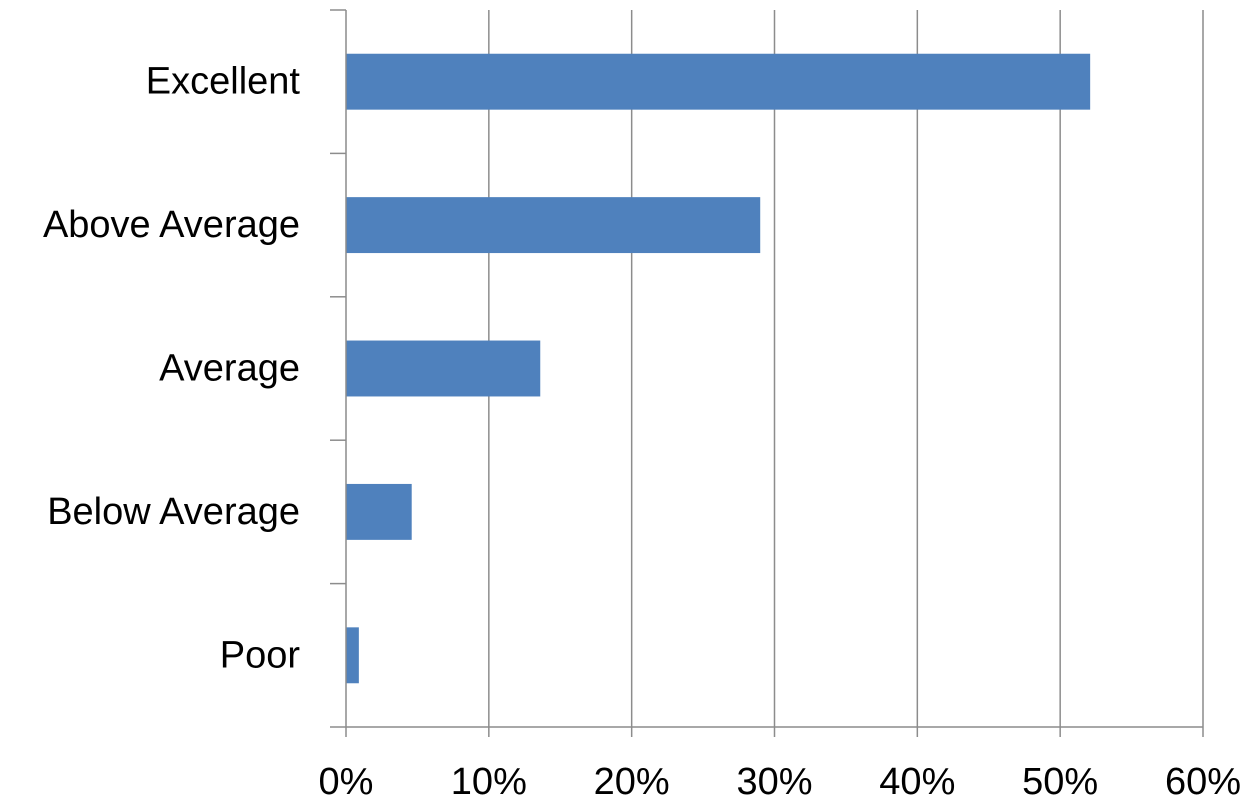 Image resolution: width=1249 pixels, height=806 pixels. Describe the element at coordinates (223, 82) in the screenshot. I see `category-label: Excellent` at that location.